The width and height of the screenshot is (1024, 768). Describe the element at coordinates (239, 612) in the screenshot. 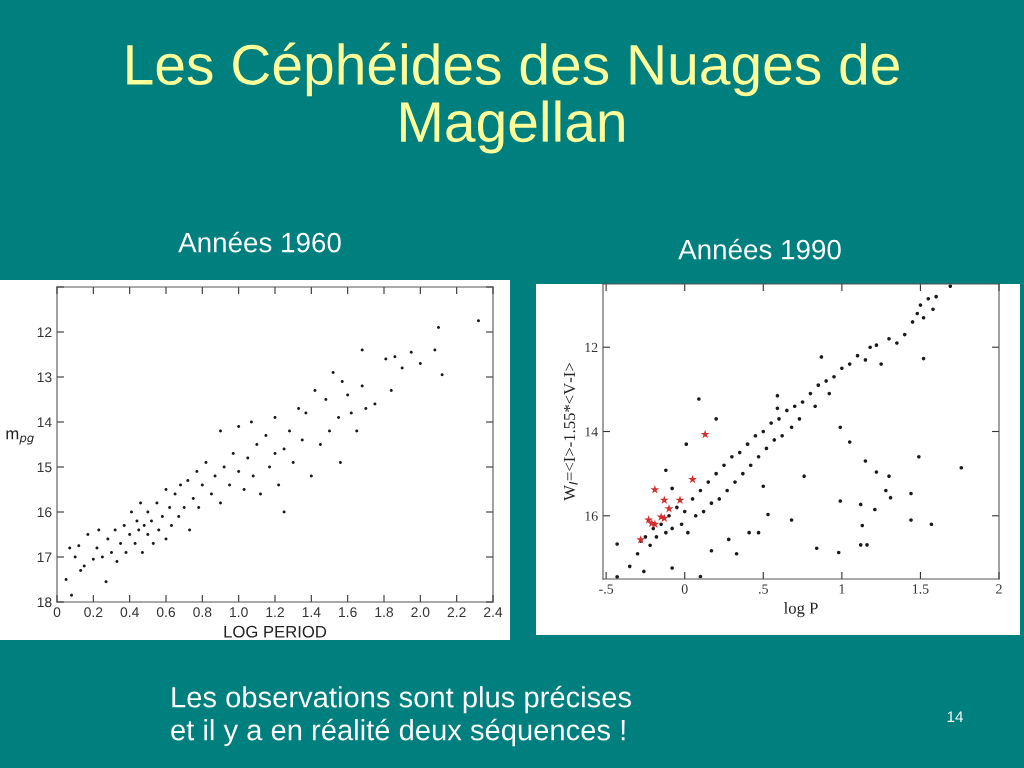

I see `x-tick-label: 1.0` at that location.